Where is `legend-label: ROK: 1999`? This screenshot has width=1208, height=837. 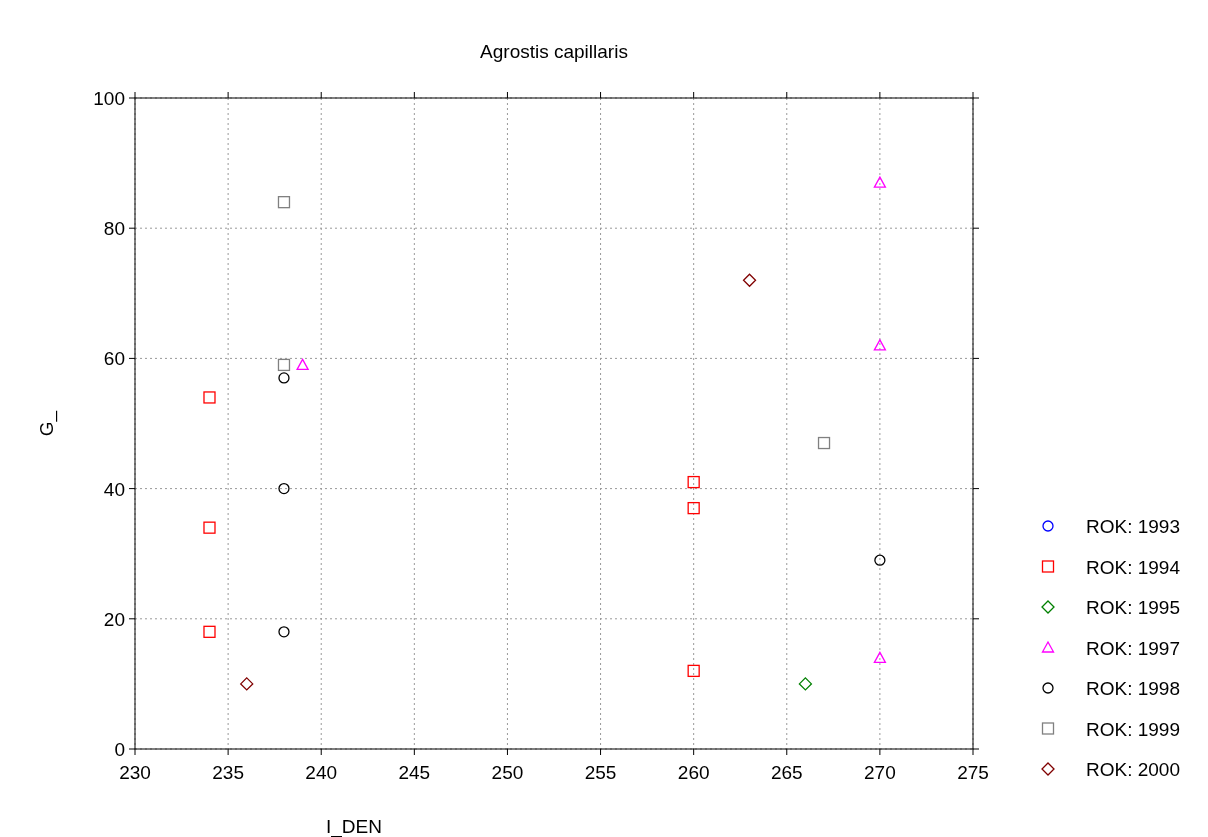
legend-label: ROK: 1999 is located at coordinates (1133, 729).